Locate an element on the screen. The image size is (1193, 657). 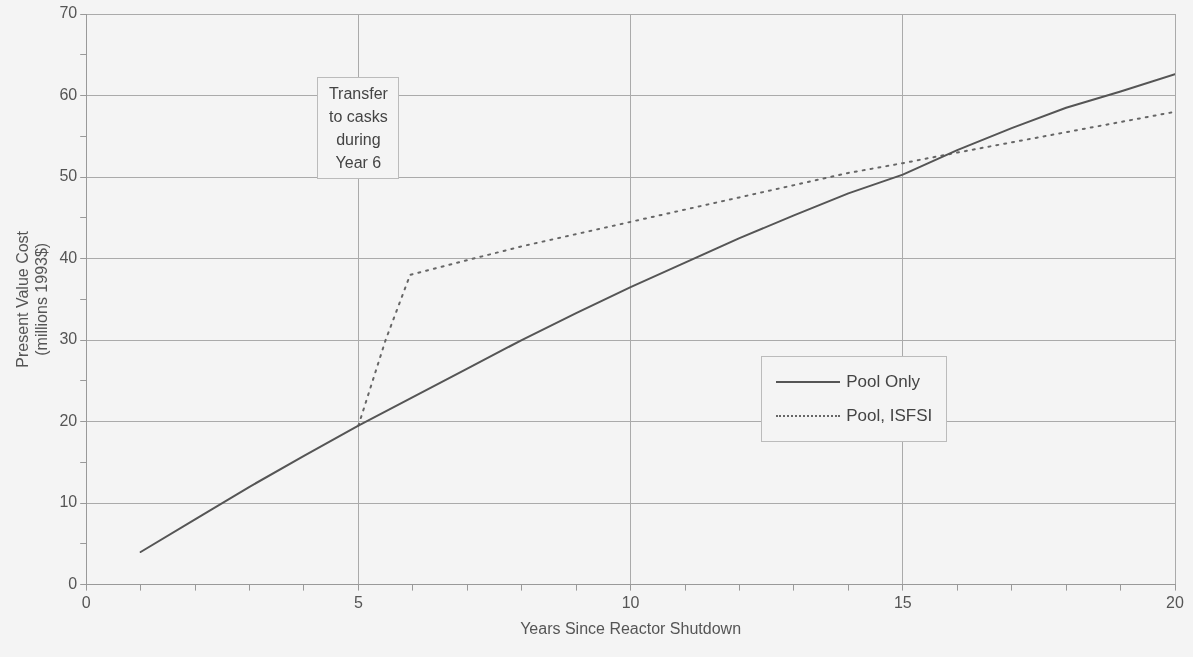
x-tick-label: 0 is located at coordinates (86, 602).